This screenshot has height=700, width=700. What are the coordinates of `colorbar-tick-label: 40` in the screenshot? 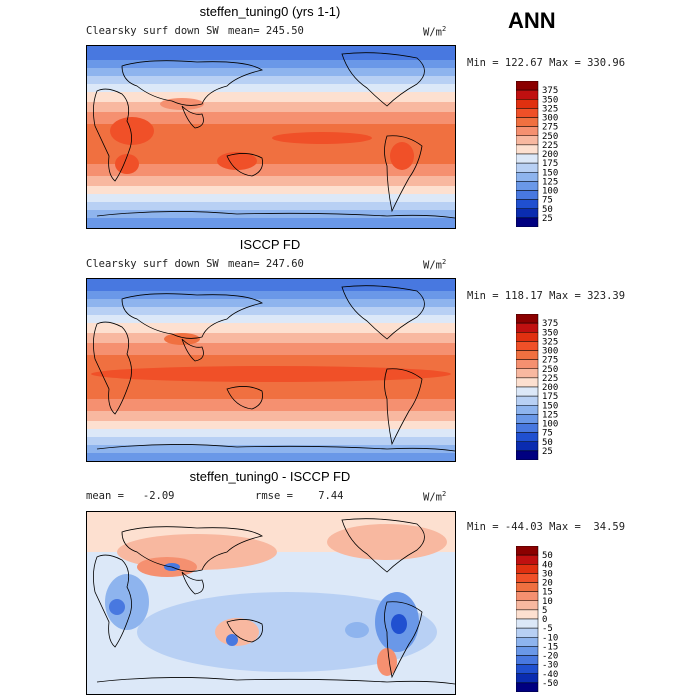 It's located at (547, 565).